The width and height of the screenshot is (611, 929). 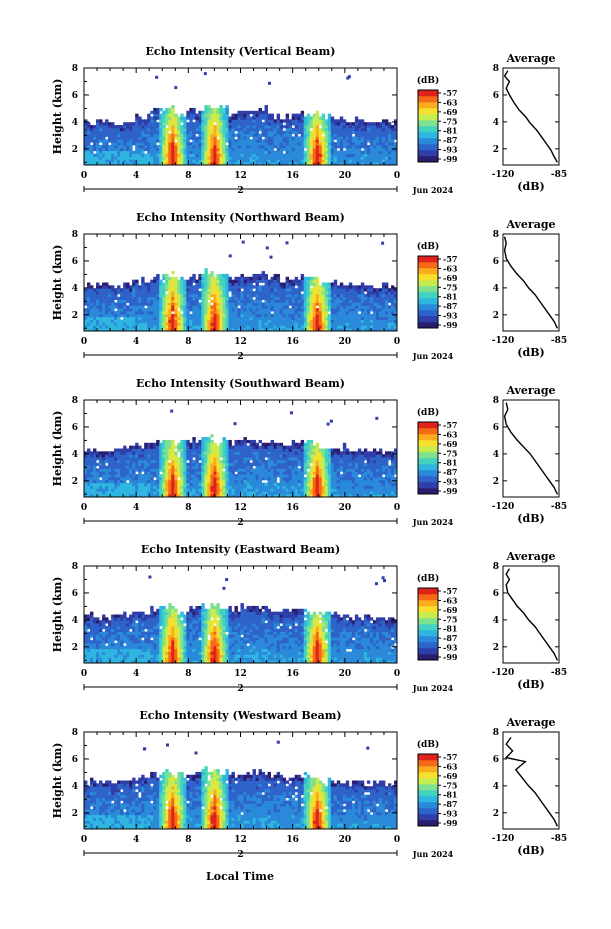 What do you see at coordinates (530, 58) in the screenshot?
I see `profile-title: Average` at bounding box center [530, 58].